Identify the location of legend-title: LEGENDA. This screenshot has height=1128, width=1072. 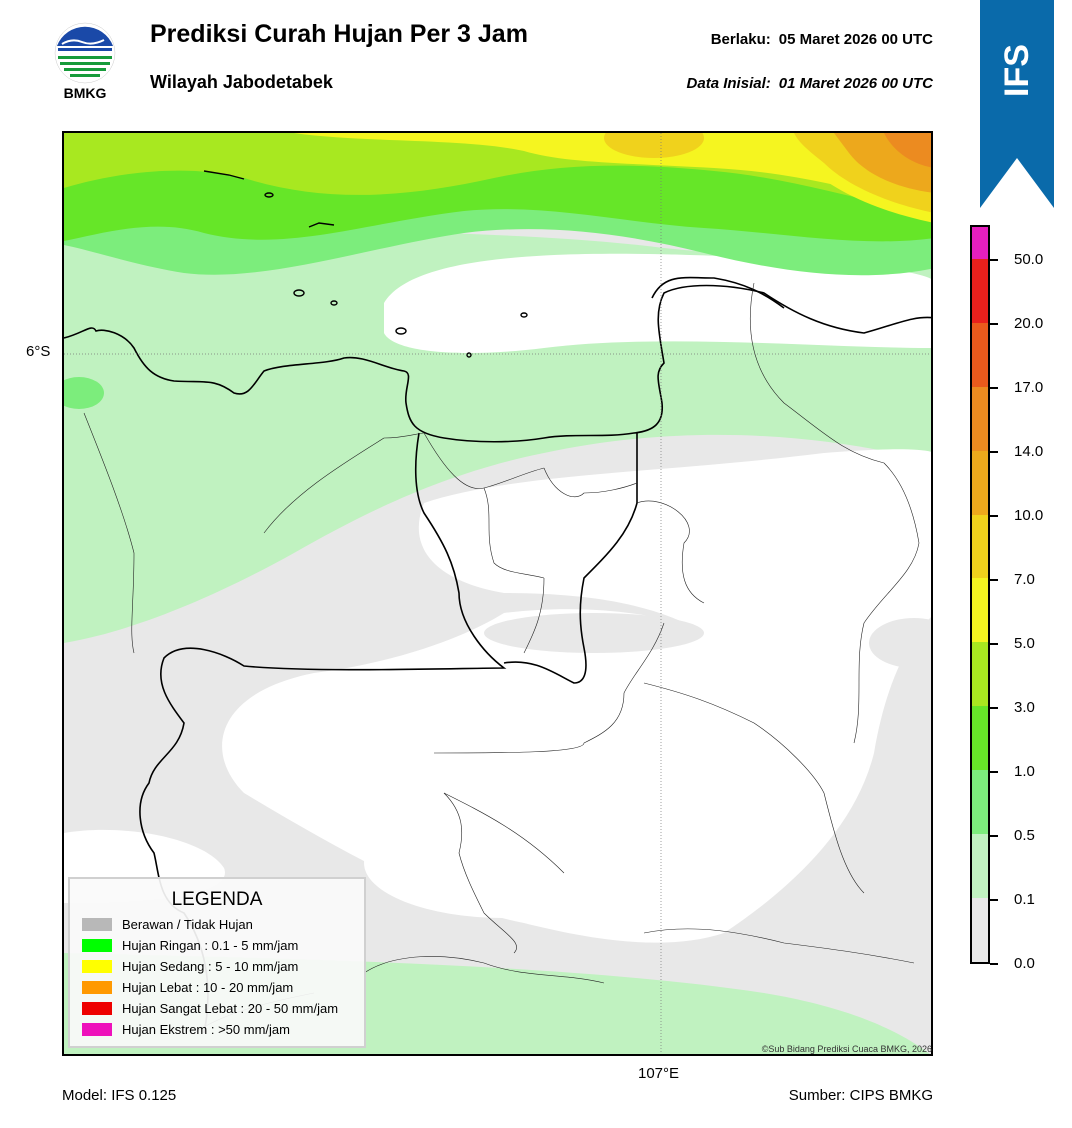
(217, 899).